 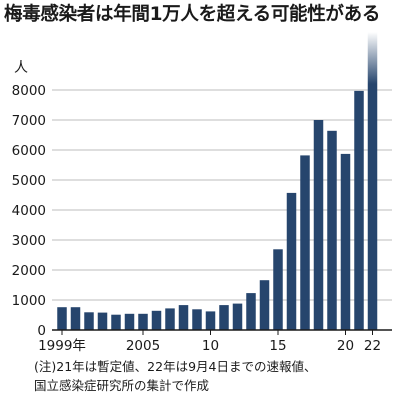 I want to click on y-tick-label-8000: 8000, so click(x=29, y=91).